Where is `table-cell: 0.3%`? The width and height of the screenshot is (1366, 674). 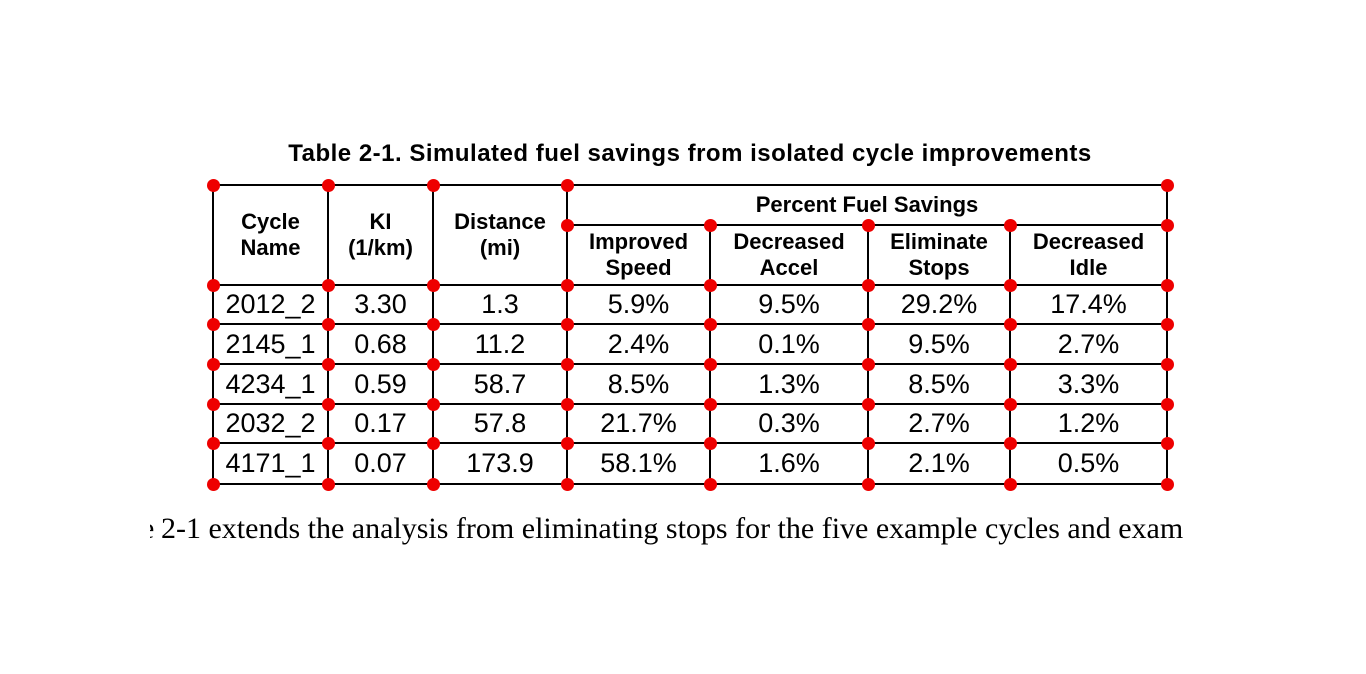
table-cell: 0.3% is located at coordinates (789, 423).